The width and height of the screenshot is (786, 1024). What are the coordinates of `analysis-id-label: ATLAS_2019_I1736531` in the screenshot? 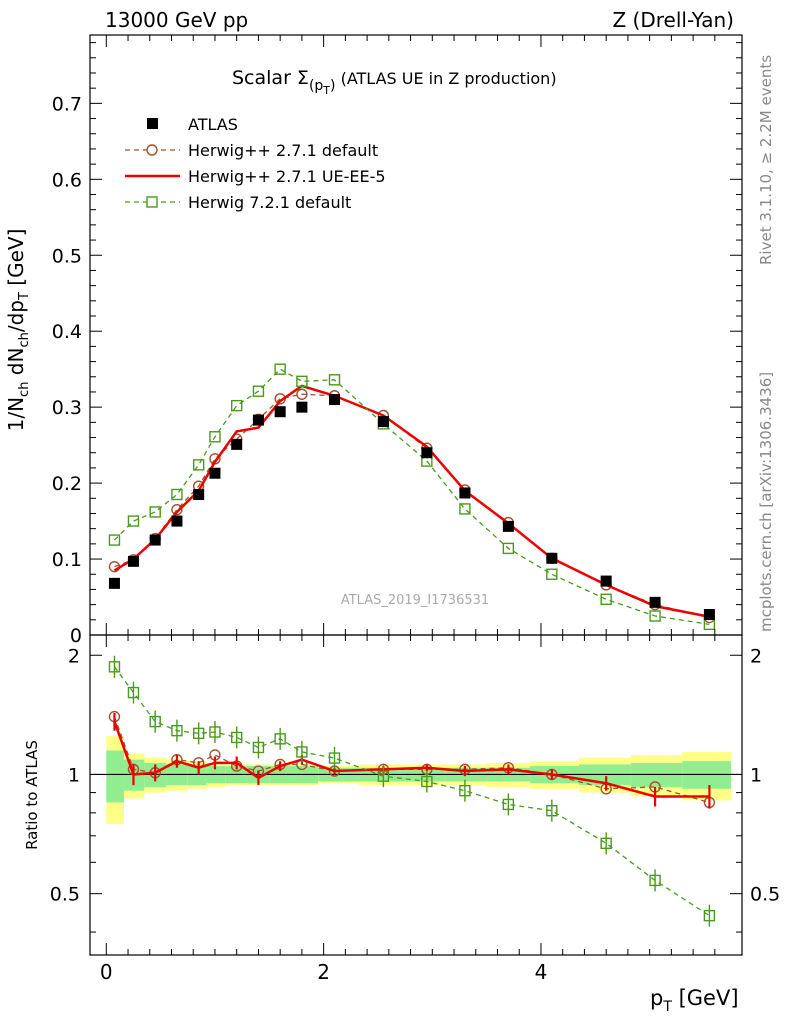 It's located at (415, 600).